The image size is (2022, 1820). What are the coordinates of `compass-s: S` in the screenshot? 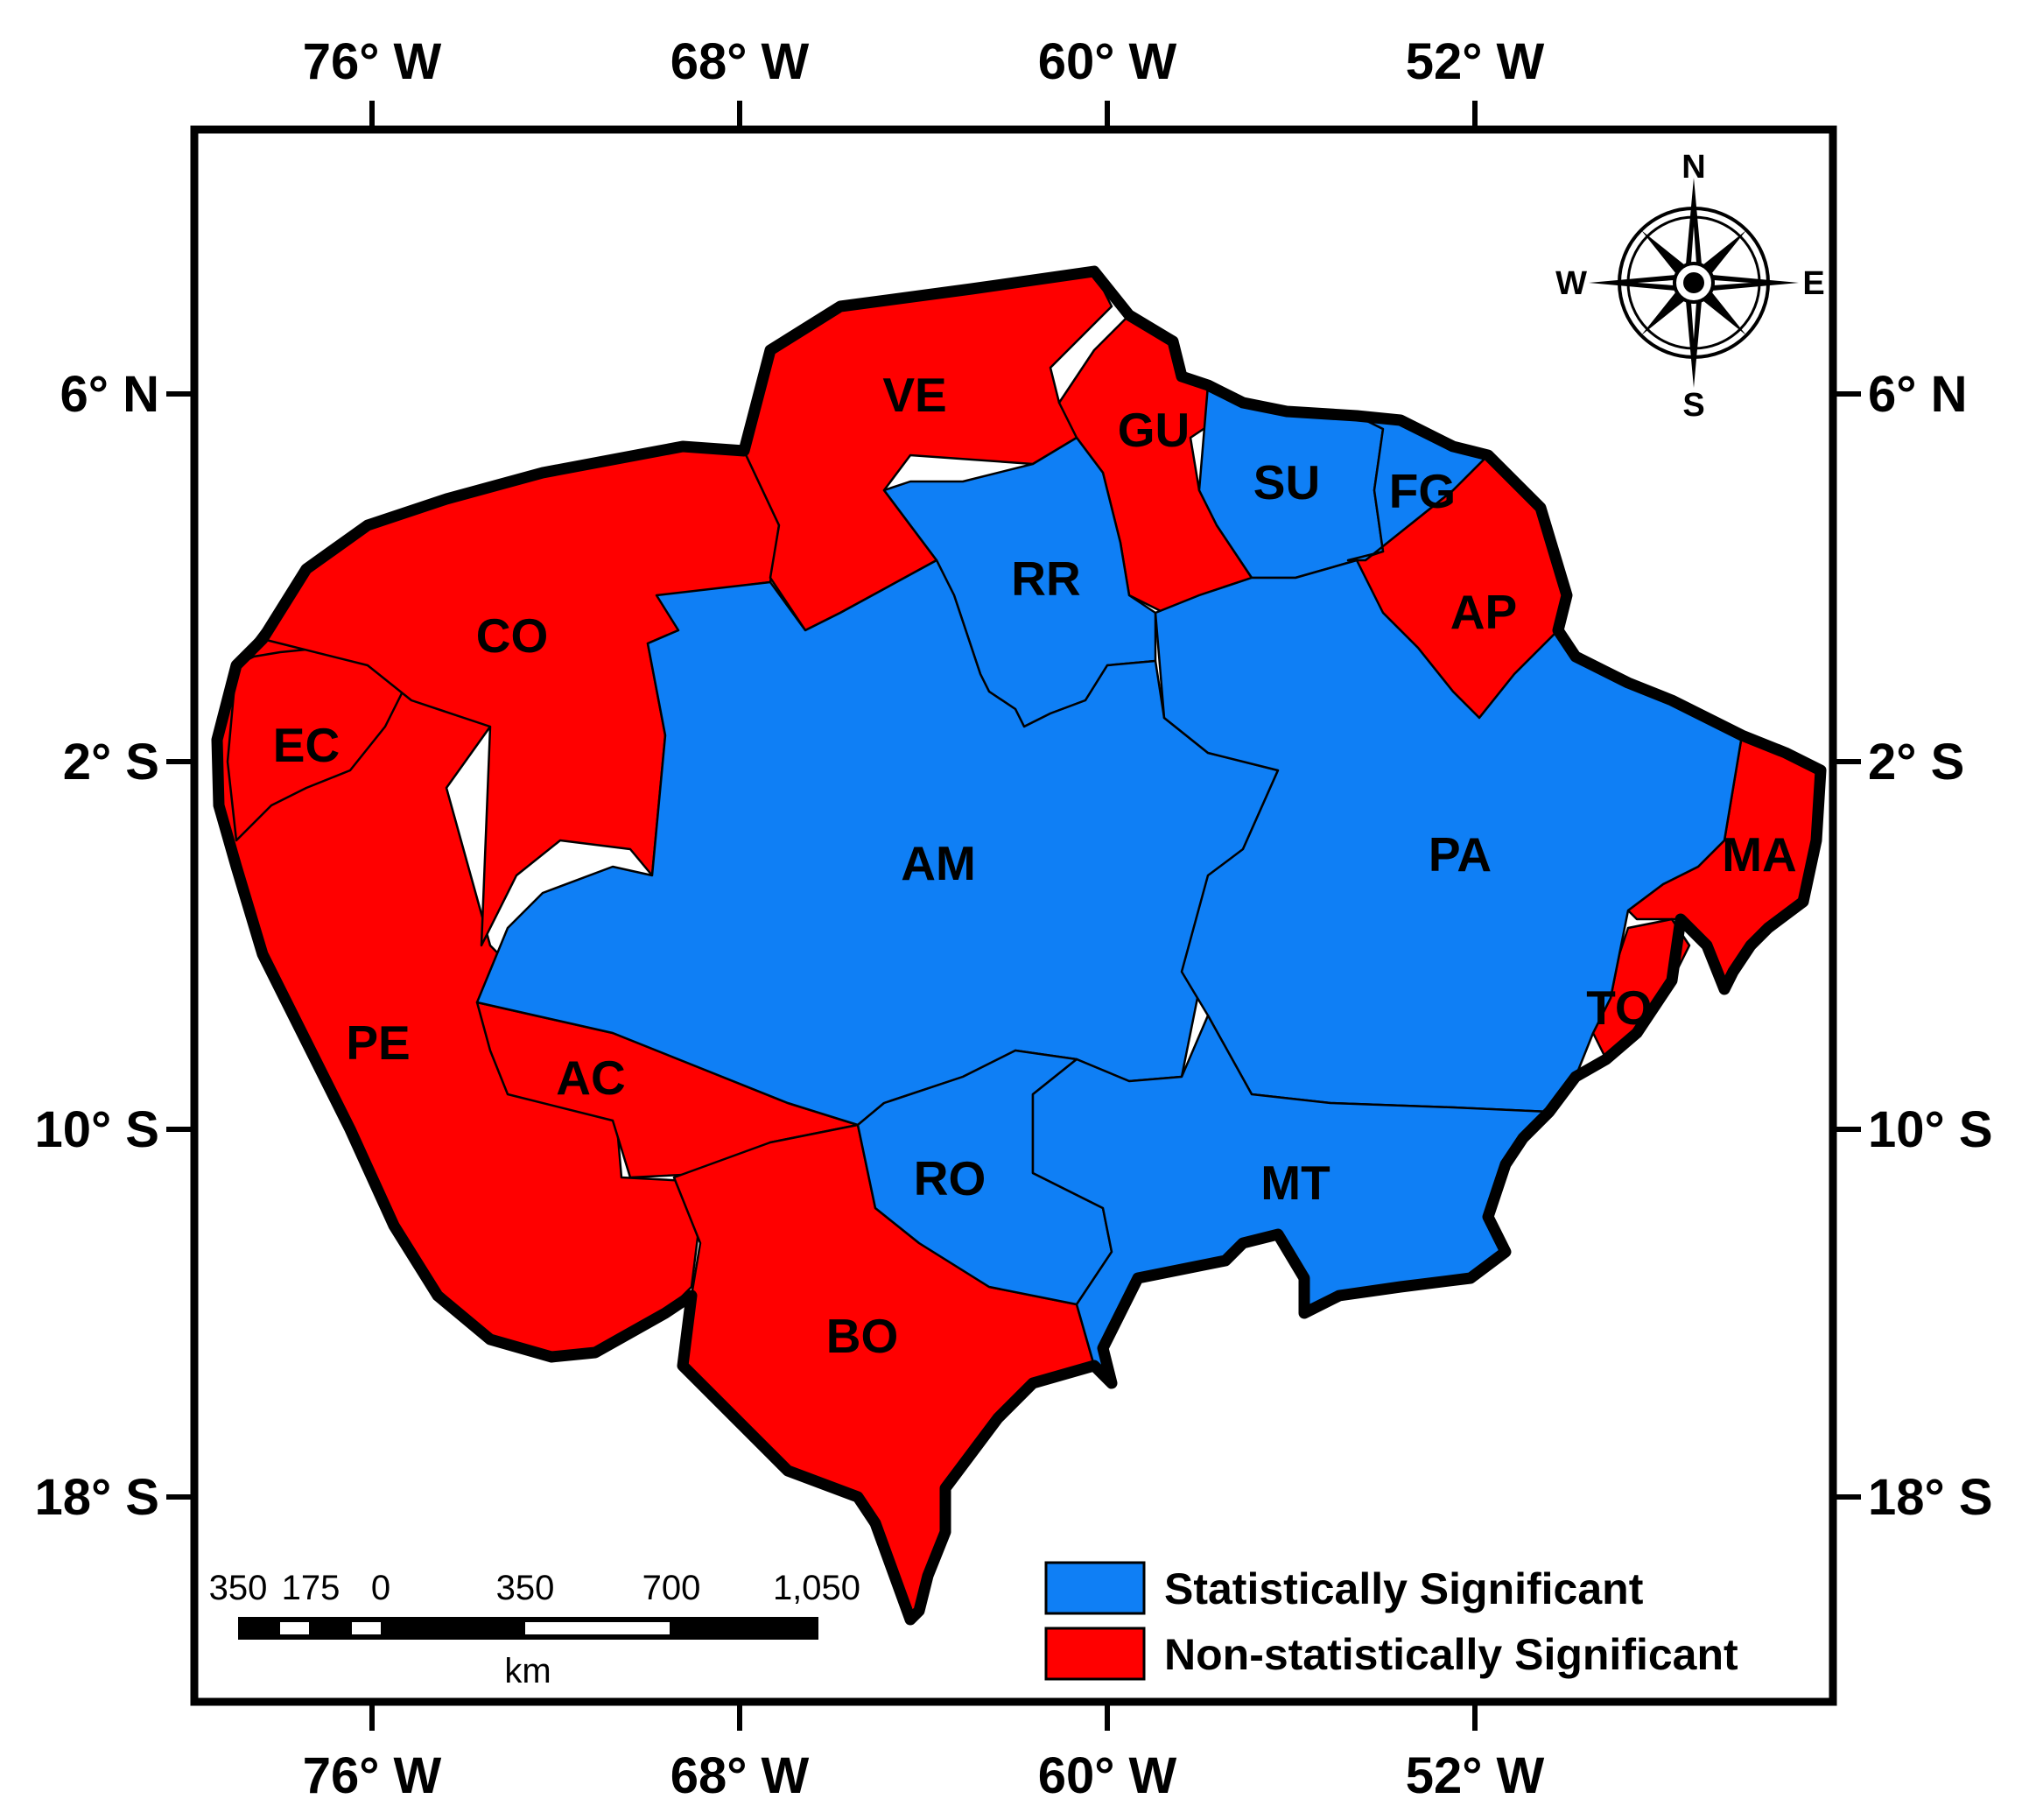 It's located at (1693, 405).